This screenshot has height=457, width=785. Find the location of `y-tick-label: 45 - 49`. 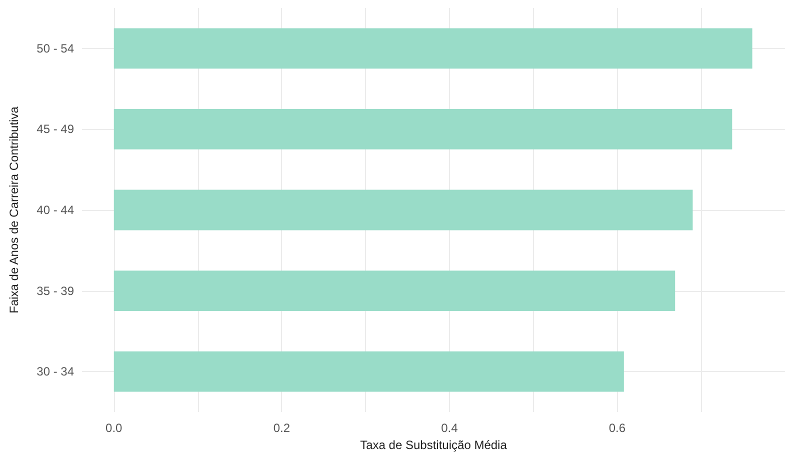

y-tick-label: 45 - 49 is located at coordinates (55, 129).